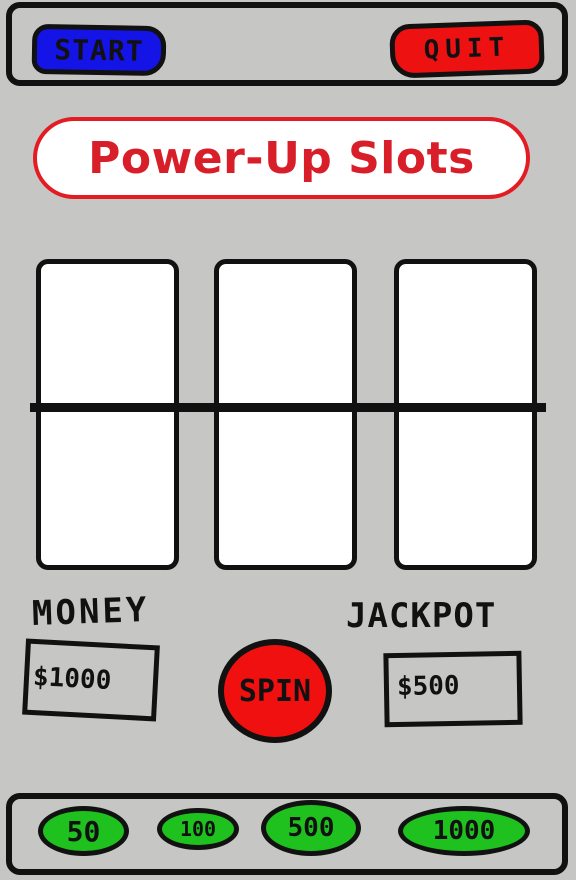  I want to click on jackpot-label: JACKPOT, so click(421, 616).